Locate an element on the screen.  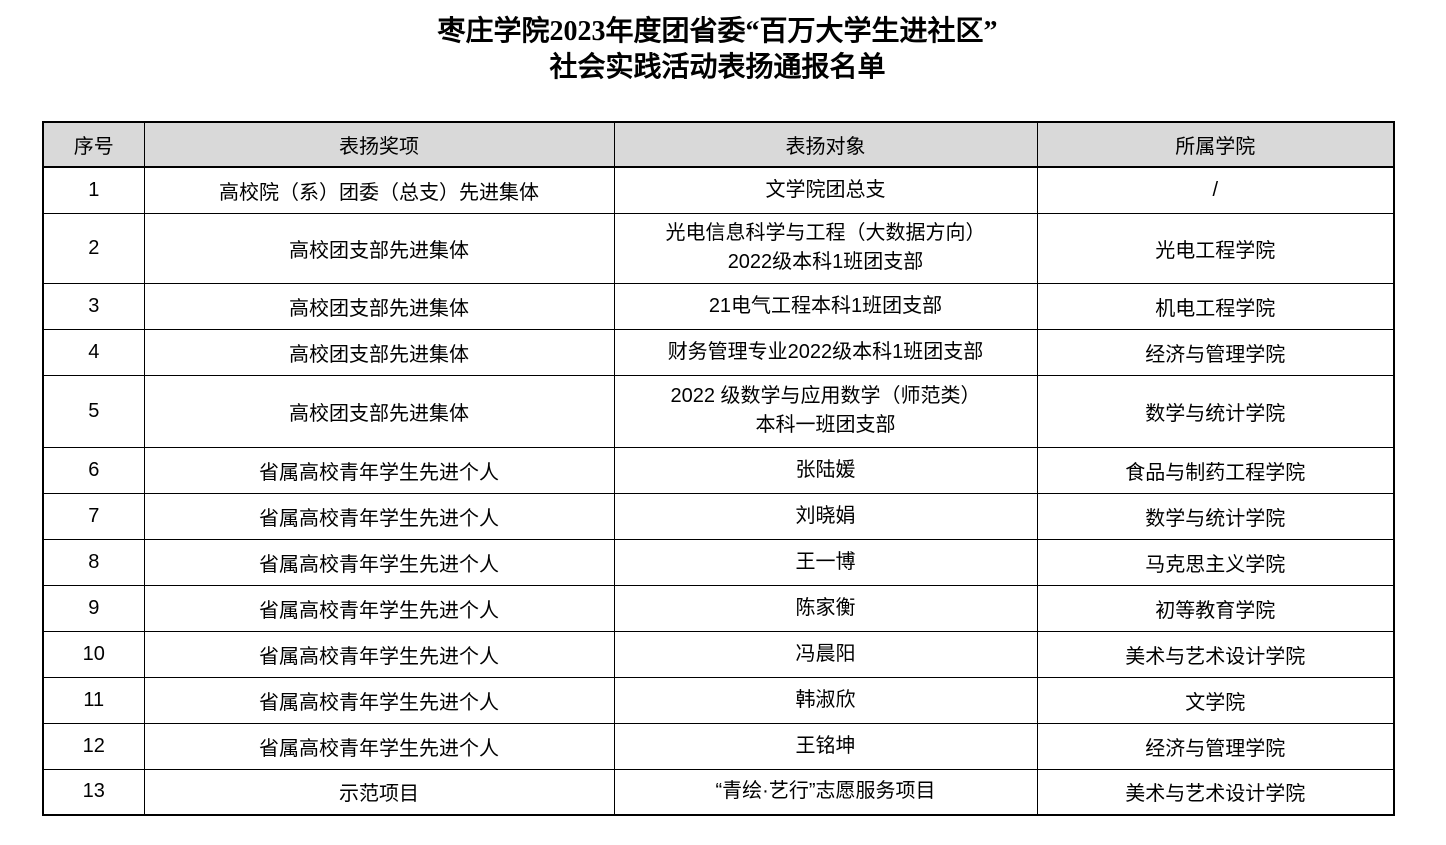
page-title: 枣庄学院2023年度团省委“百万大学生进社区” 社会实践活动表扬通报名单 is located at coordinates (717, 50).